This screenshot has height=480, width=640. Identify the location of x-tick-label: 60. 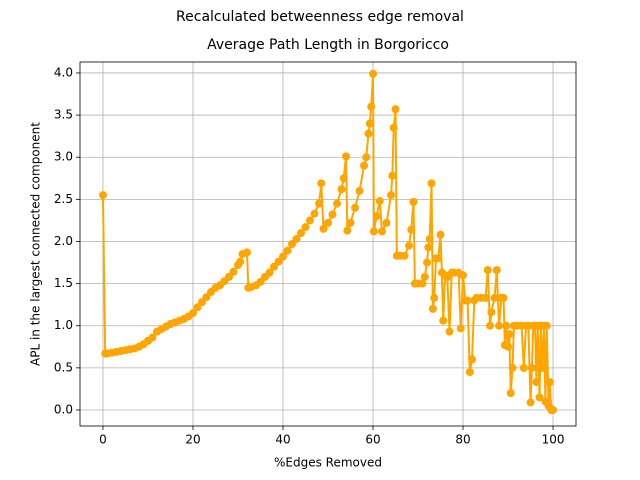
(372, 440).